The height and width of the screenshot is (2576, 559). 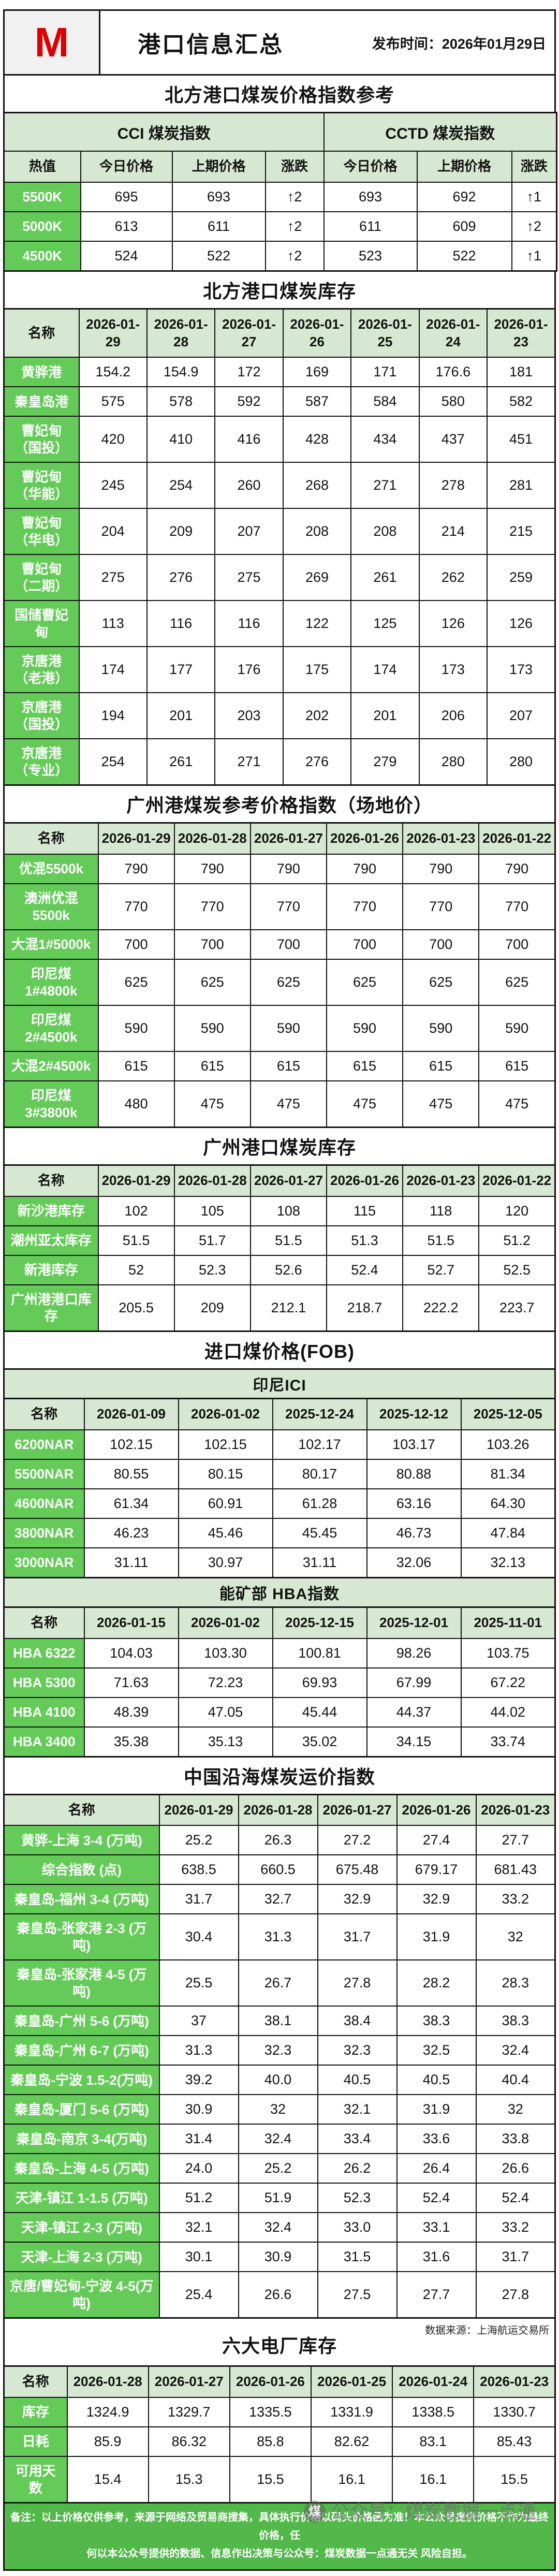 I want to click on table-row: 秦皇岛港 575 578 592 587 584 580 582, so click(x=279, y=402).